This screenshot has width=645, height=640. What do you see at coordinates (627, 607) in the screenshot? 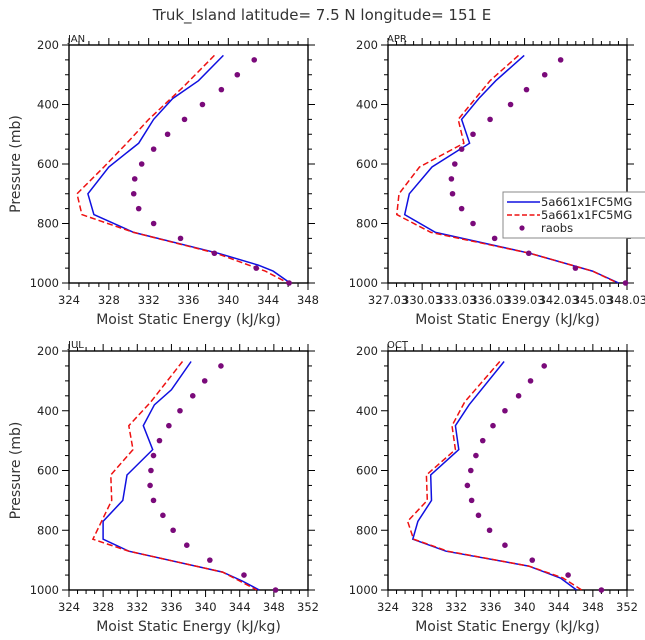
I see `x-tick-label: 352` at bounding box center [627, 607].